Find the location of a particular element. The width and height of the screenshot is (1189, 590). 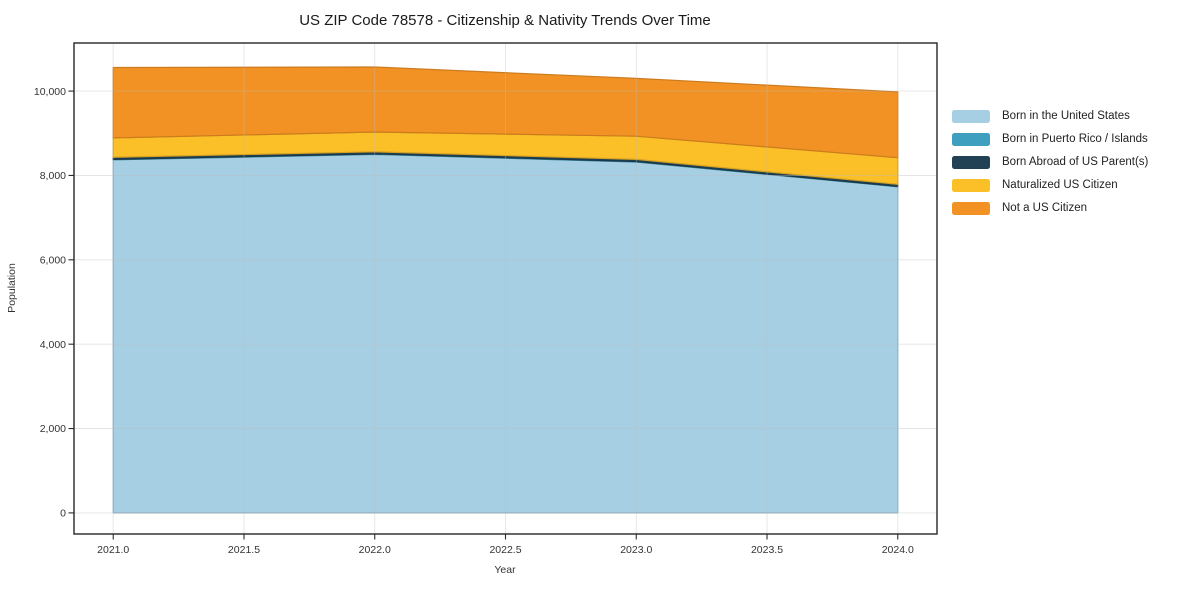

legend-label-born-us: Born in the United States is located at coordinates (1066, 116).